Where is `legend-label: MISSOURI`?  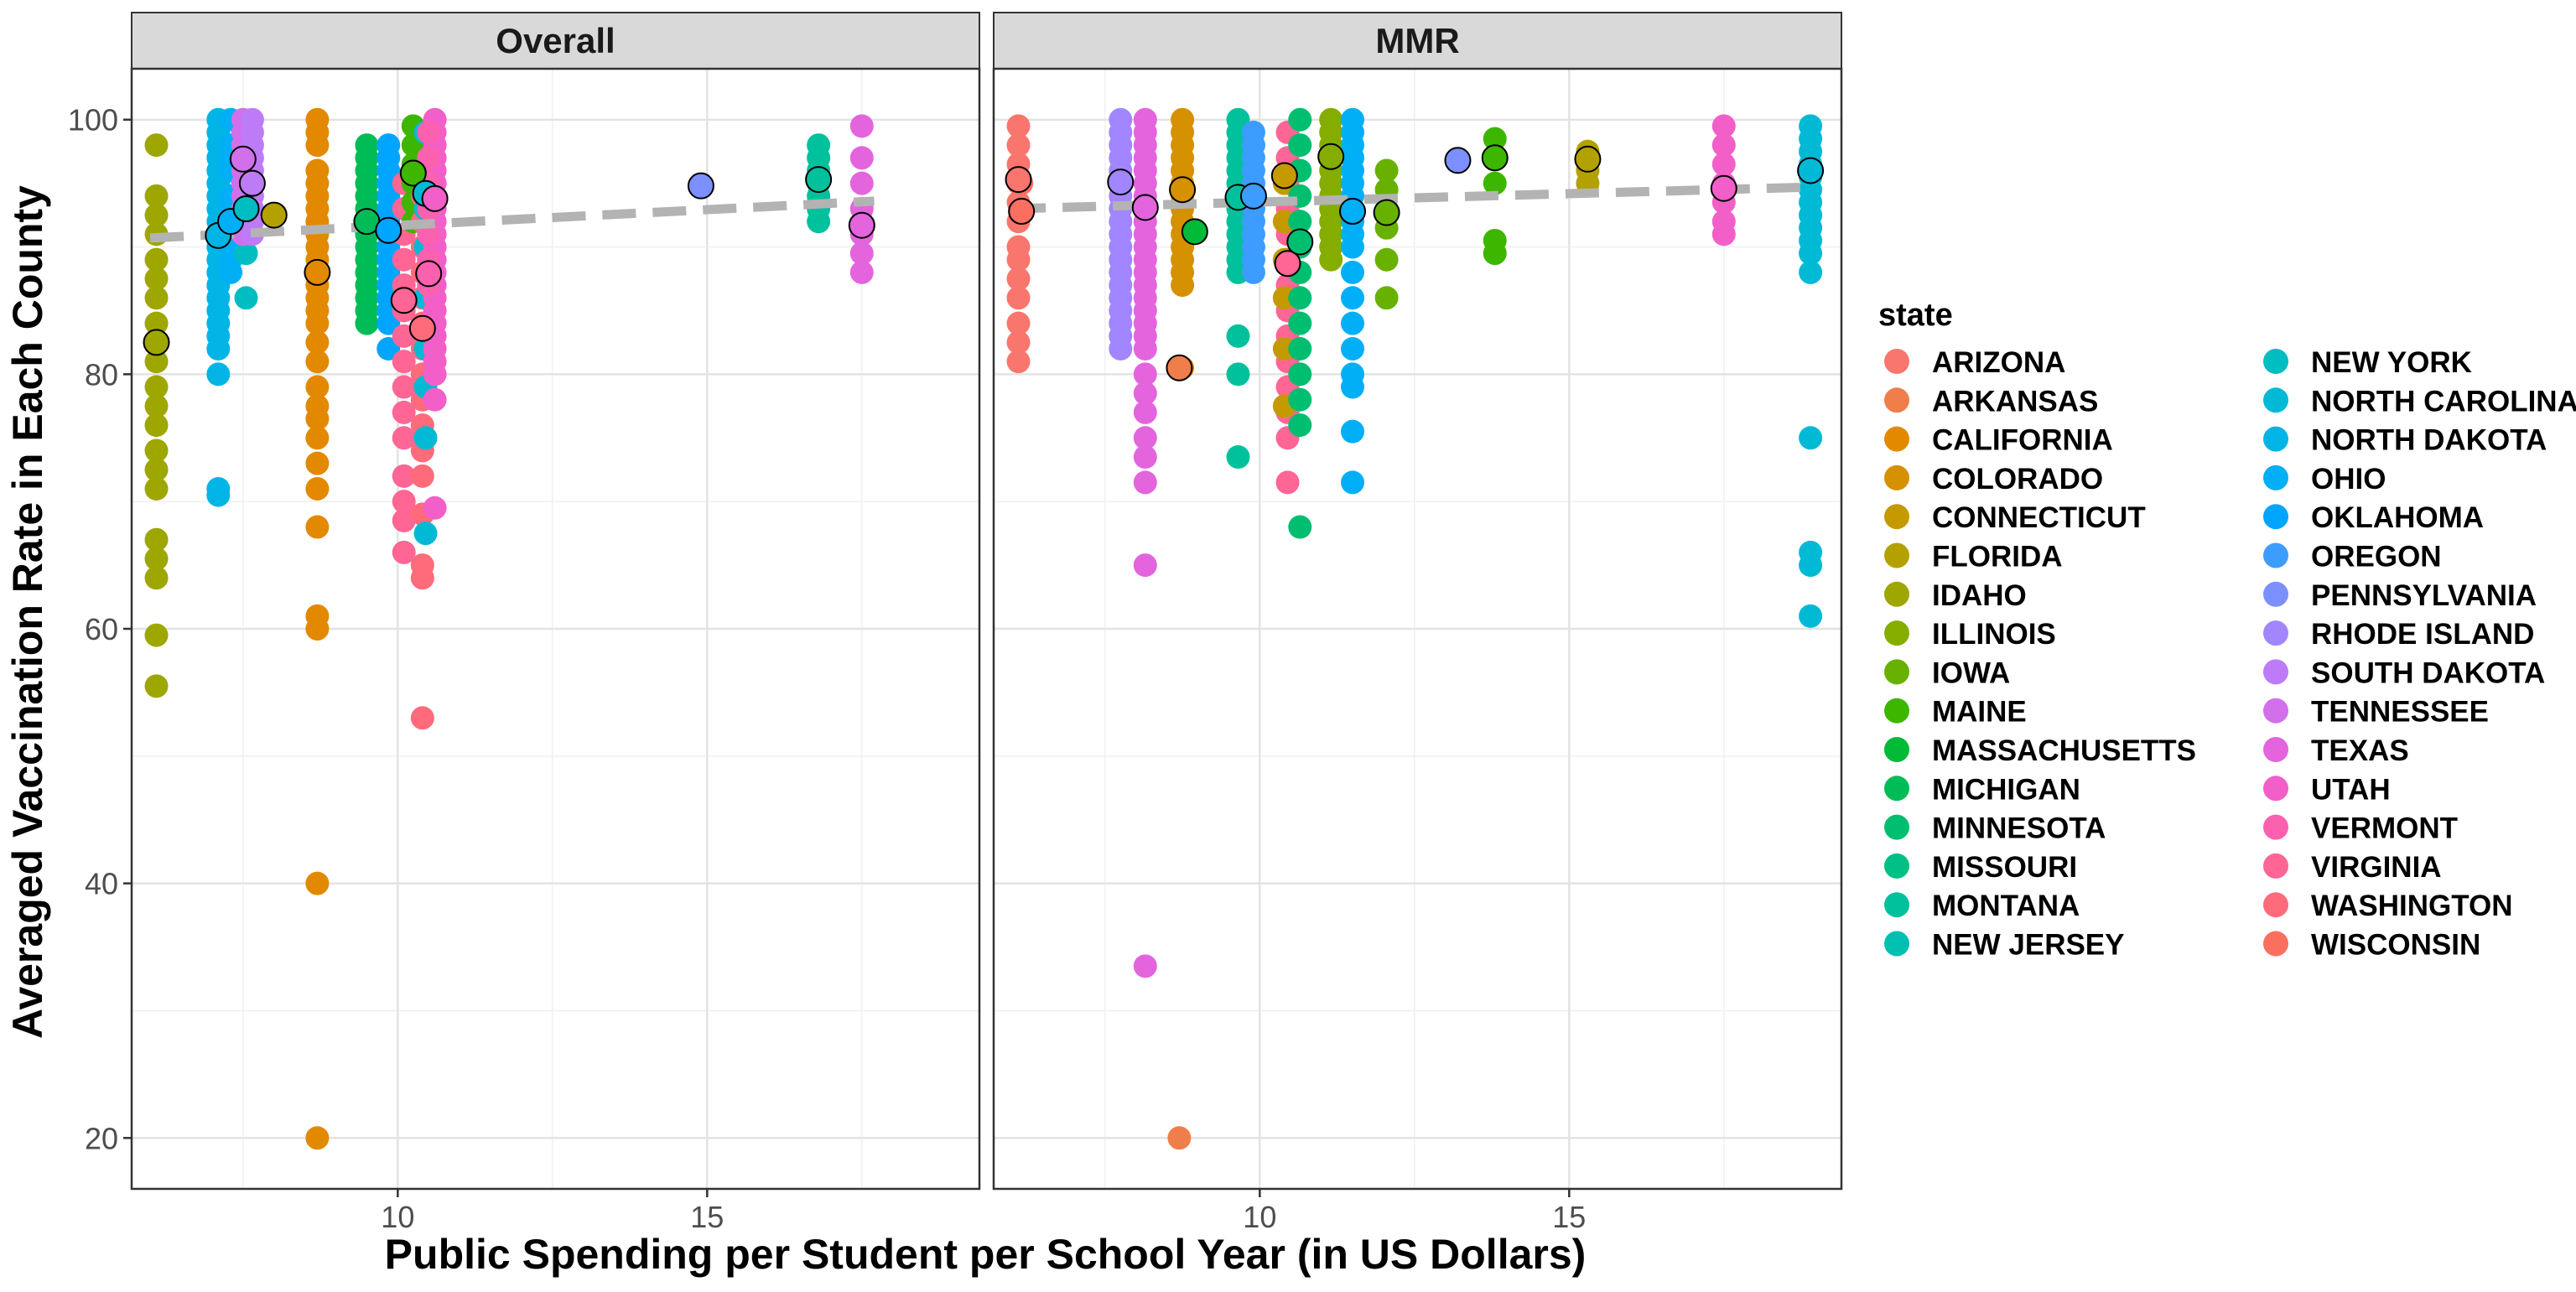 legend-label: MISSOURI is located at coordinates (2004, 867).